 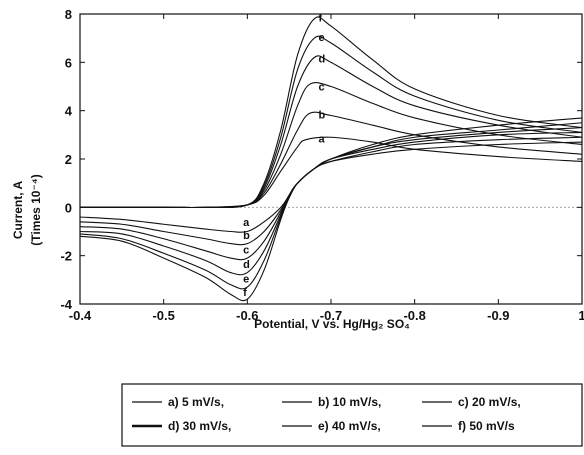 What do you see at coordinates (36, 209) in the screenshot?
I see `y-axis-subtitle: (Times 10⁻⁴)` at bounding box center [36, 209].